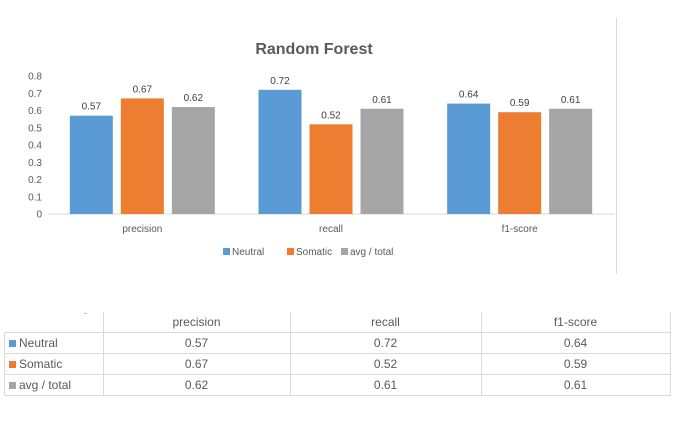 This screenshot has height=431, width=677. Describe the element at coordinates (385, 364) in the screenshot. I see `table-cell: 0.52` at that location.